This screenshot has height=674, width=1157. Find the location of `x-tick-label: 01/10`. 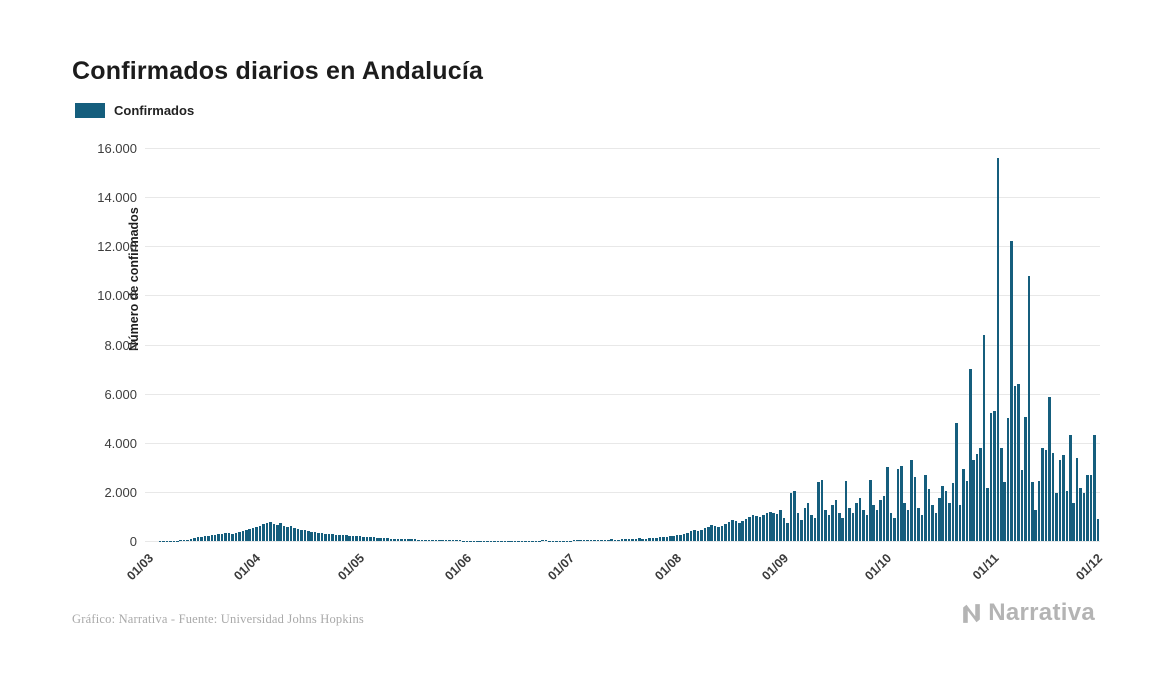

x-tick-label: 01/10 is located at coordinates (878, 567).